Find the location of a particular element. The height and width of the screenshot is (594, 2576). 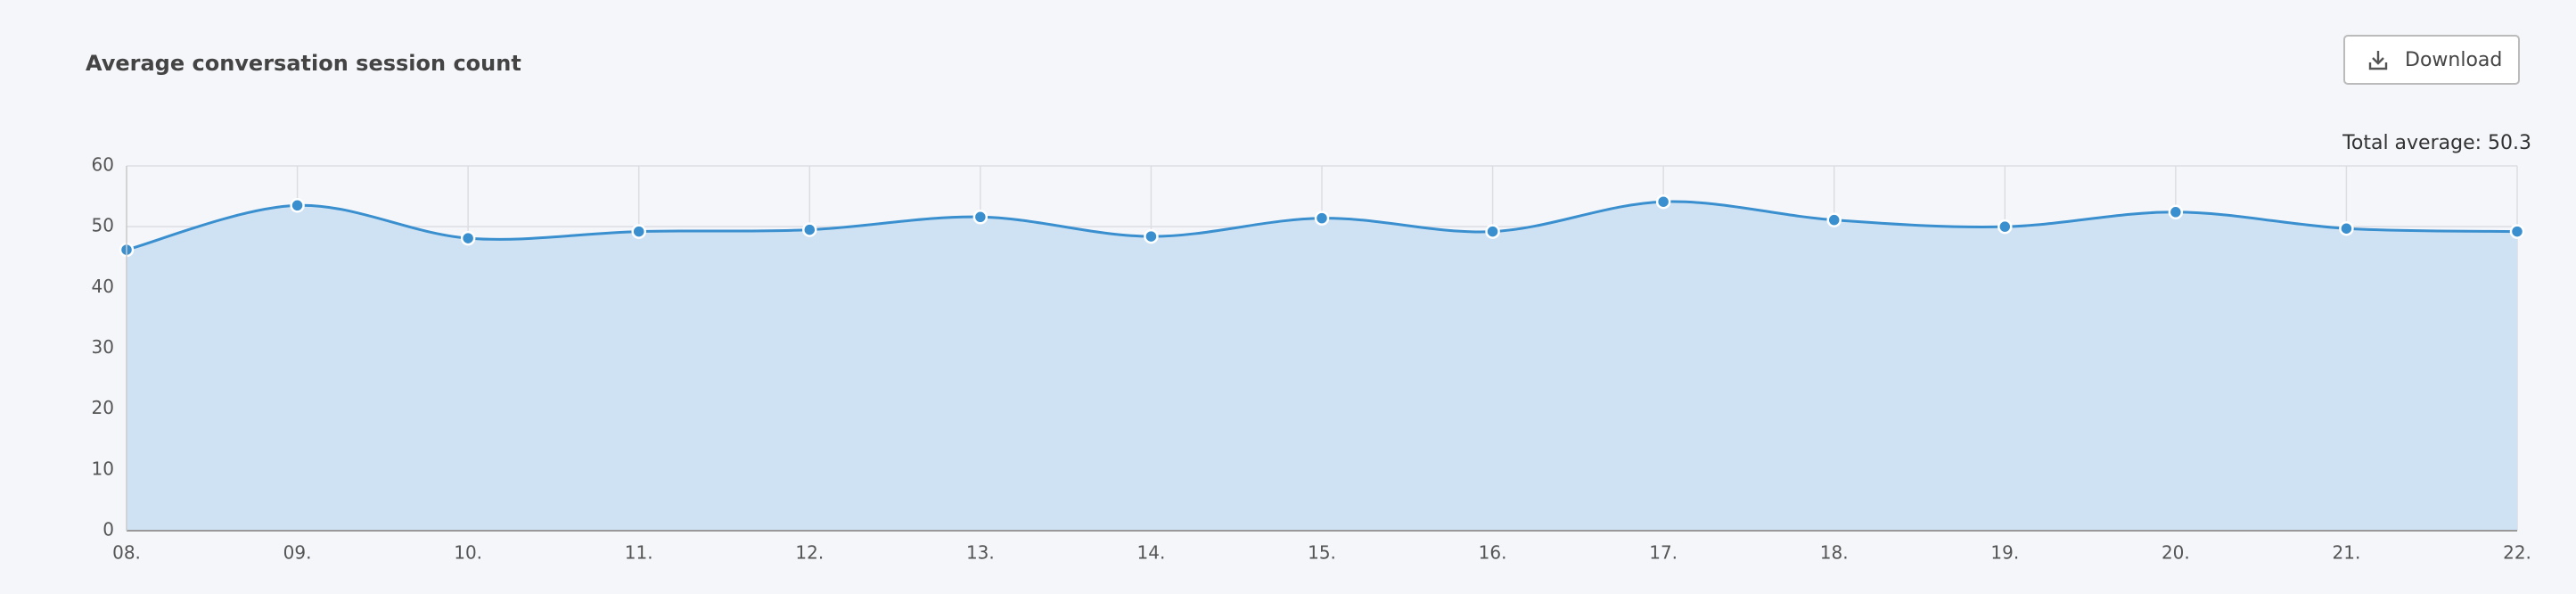

x-tick-label: 08. is located at coordinates (126, 553).